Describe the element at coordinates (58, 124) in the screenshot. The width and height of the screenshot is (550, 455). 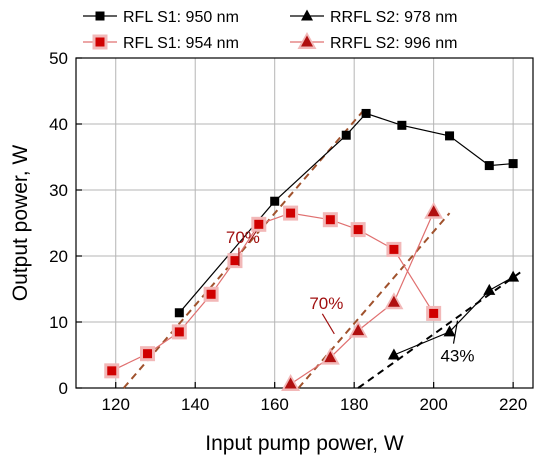
I see `y-tick-label: 40` at that location.